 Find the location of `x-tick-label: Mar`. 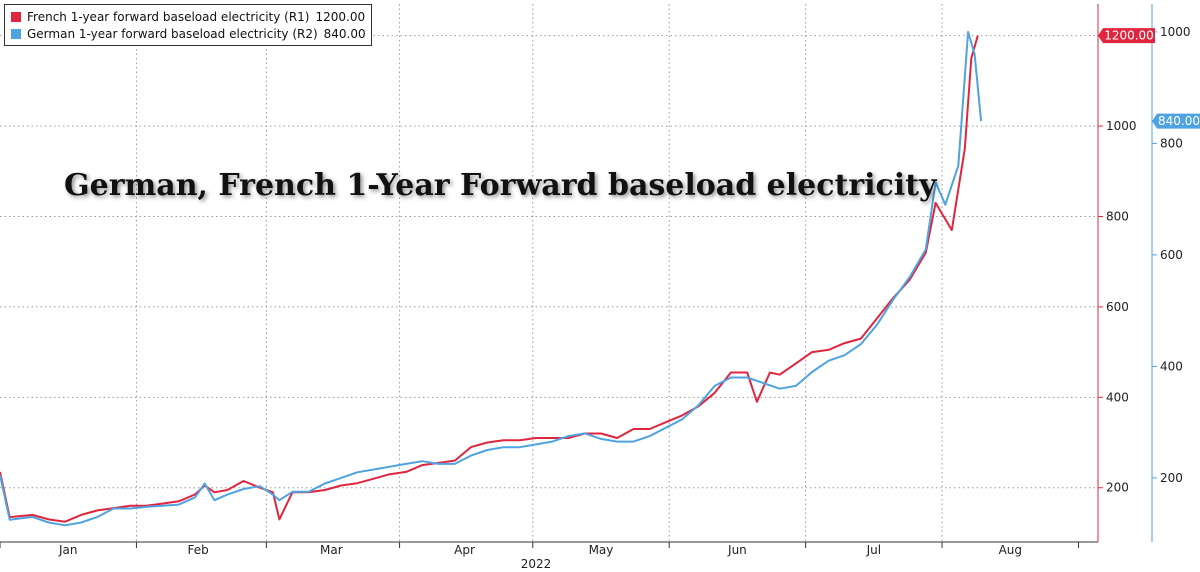

x-tick-label: Mar is located at coordinates (331, 550).